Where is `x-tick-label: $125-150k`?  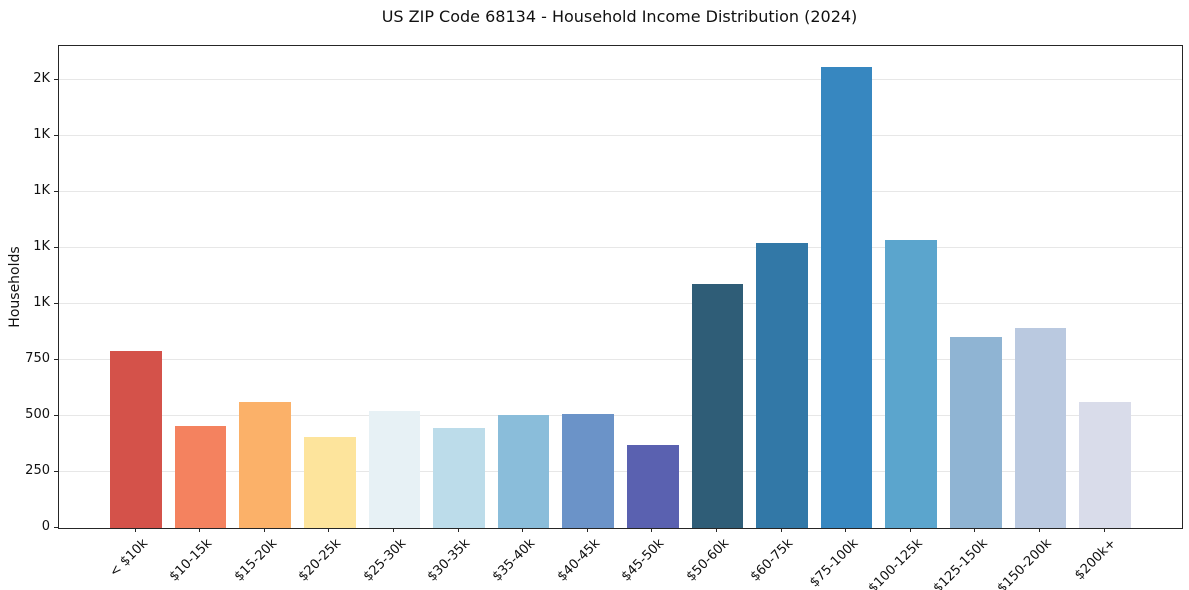 x-tick-label: $125-150k is located at coordinates (960, 563).